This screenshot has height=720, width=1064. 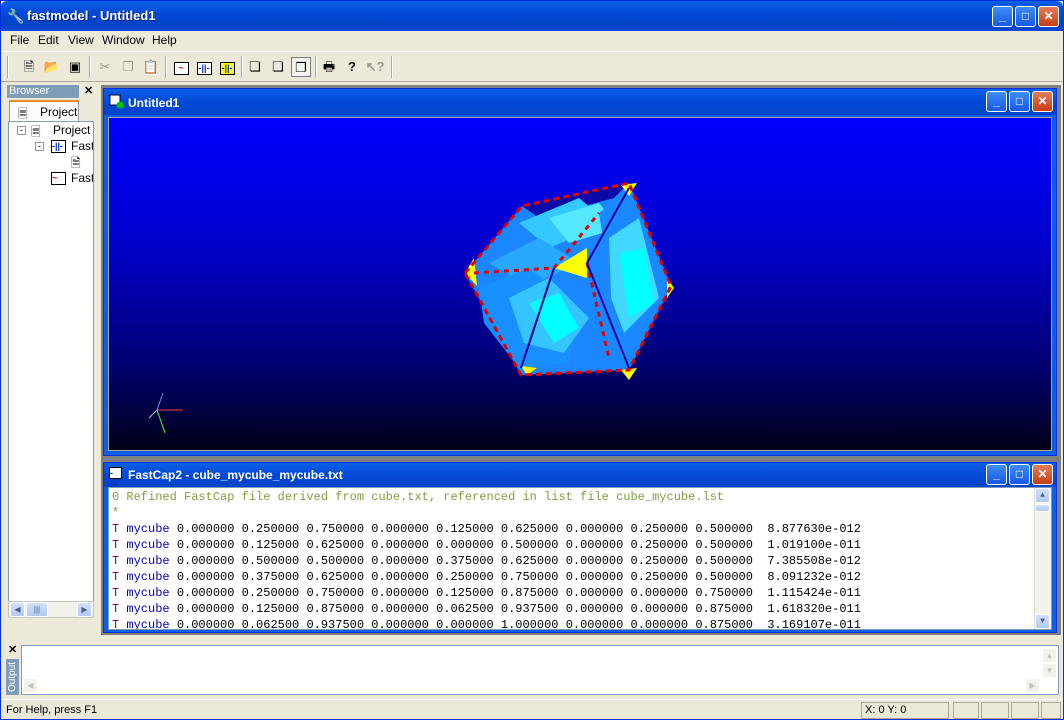 What do you see at coordinates (43, 91) in the screenshot?
I see `browser-header: Browser` at bounding box center [43, 91].